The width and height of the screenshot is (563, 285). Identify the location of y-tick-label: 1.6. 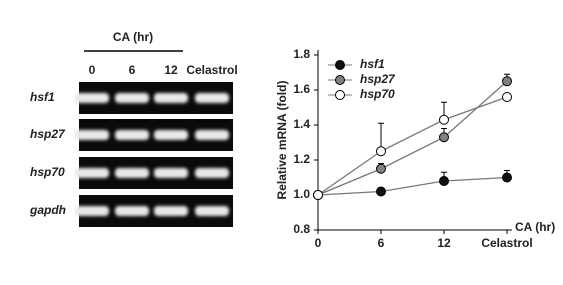
(301, 89).